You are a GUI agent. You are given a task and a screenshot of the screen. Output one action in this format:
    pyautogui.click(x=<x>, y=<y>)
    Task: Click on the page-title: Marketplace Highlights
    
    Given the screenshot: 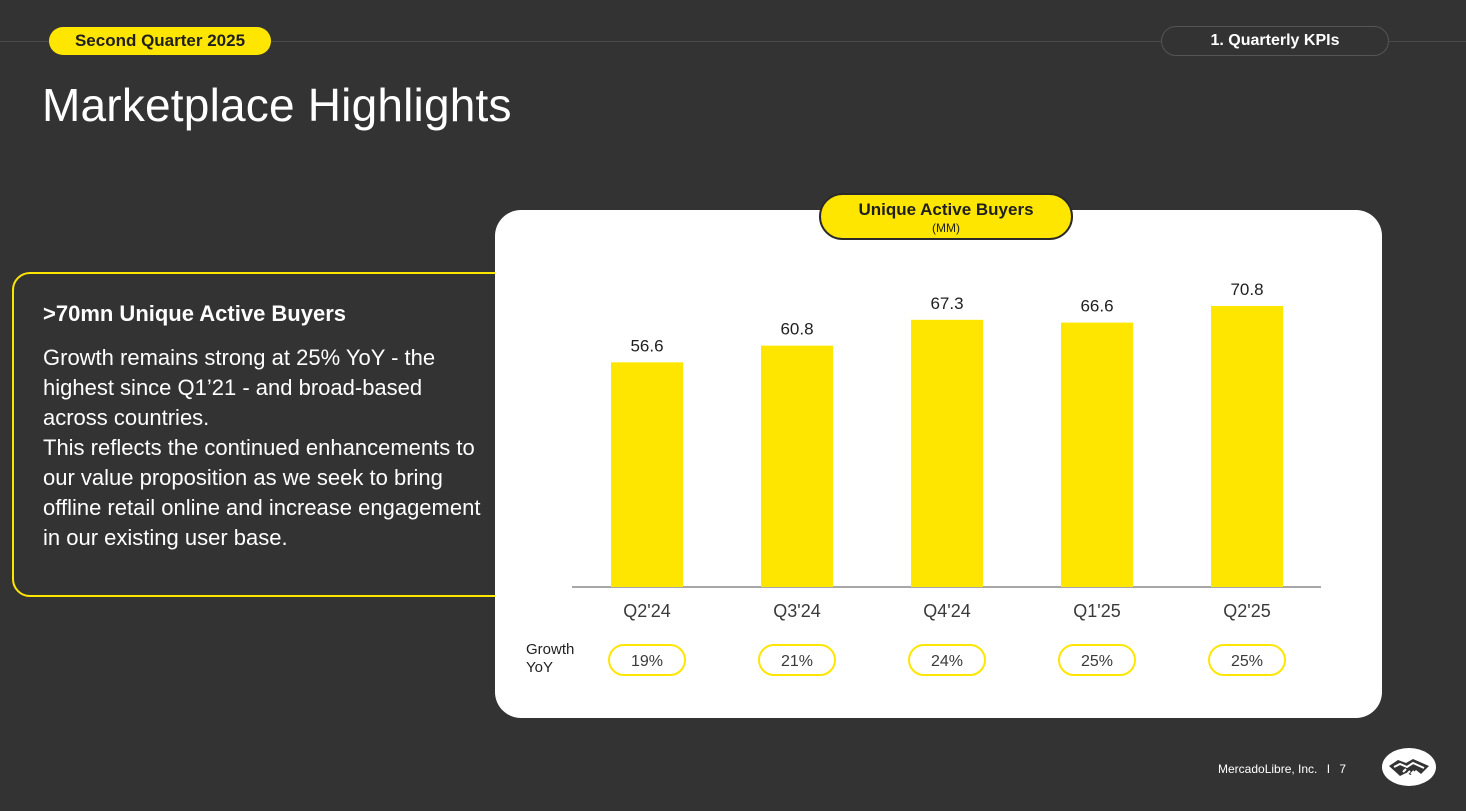 What is the action you would take?
    pyautogui.click(x=277, y=105)
    